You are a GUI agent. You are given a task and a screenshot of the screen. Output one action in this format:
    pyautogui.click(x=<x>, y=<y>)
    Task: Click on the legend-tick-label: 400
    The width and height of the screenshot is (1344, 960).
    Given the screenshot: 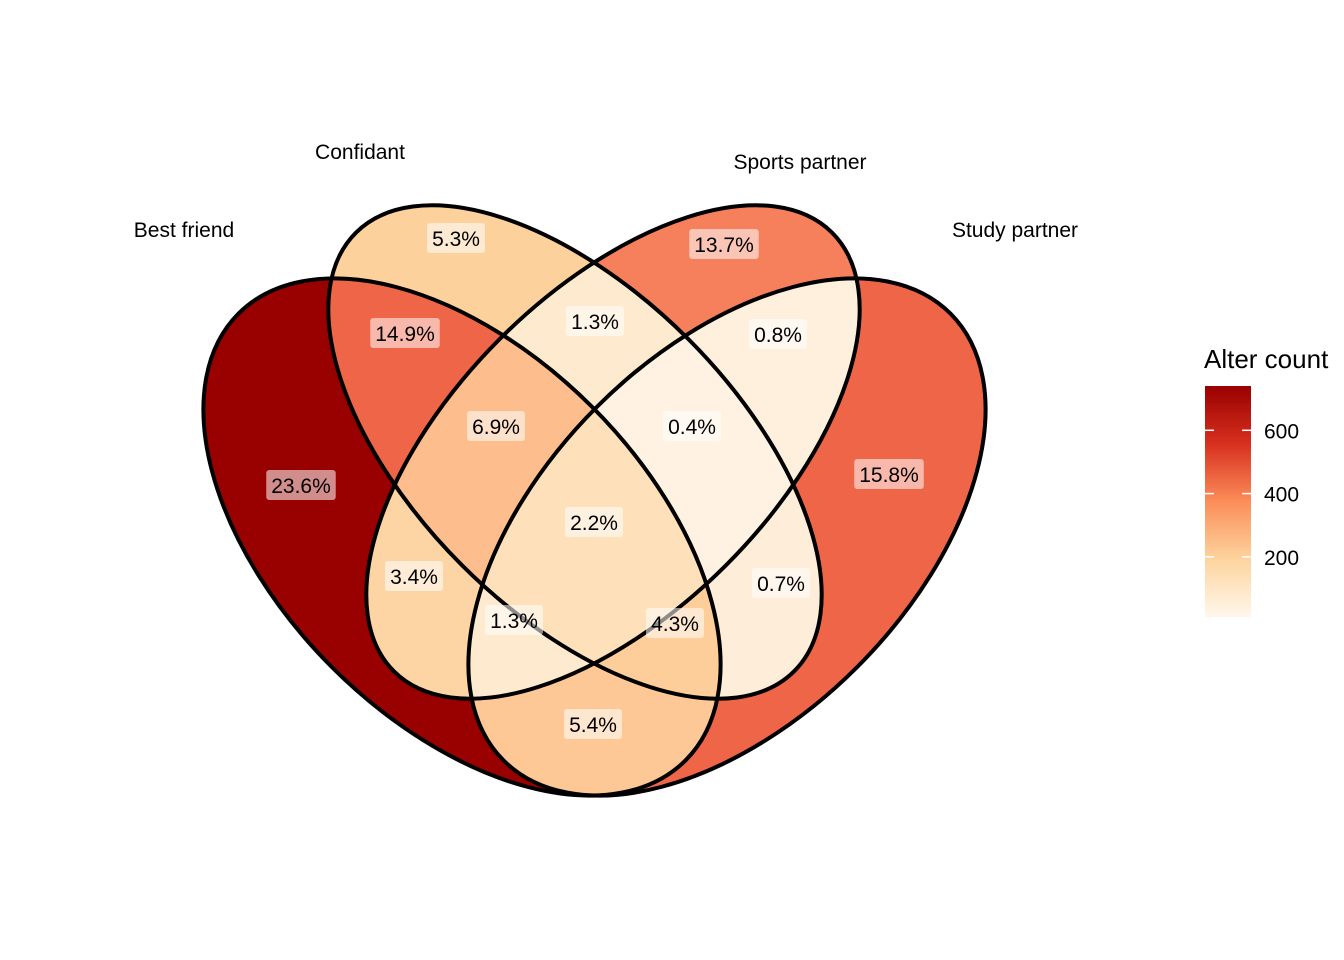 What is the action you would take?
    pyautogui.click(x=1281, y=495)
    